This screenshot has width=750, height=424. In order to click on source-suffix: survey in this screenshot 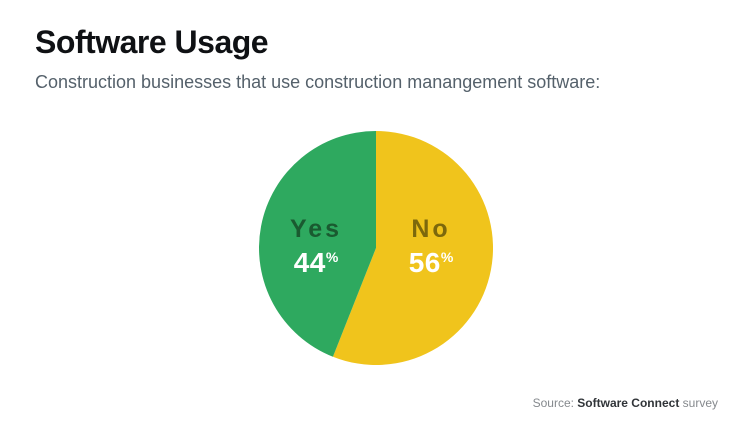, I will do `click(700, 403)`.